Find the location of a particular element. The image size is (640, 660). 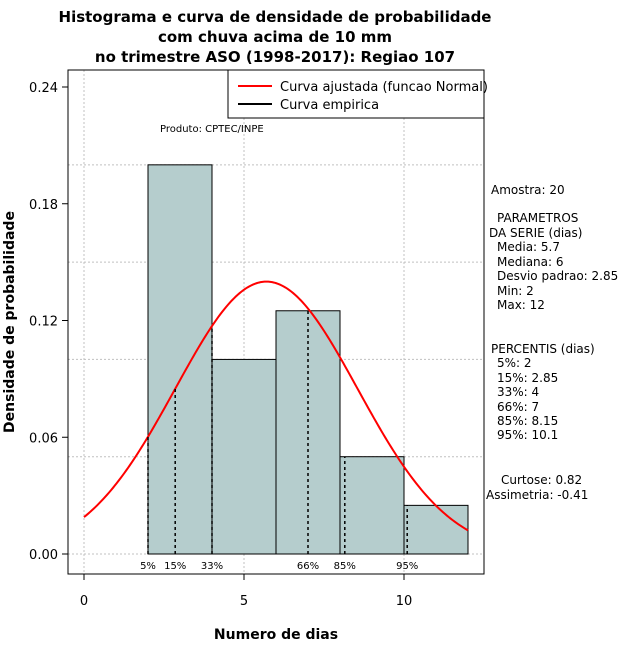

title-line-3: no trimestre ASO (1998-2017): Regiao 107 is located at coordinates (275, 57).